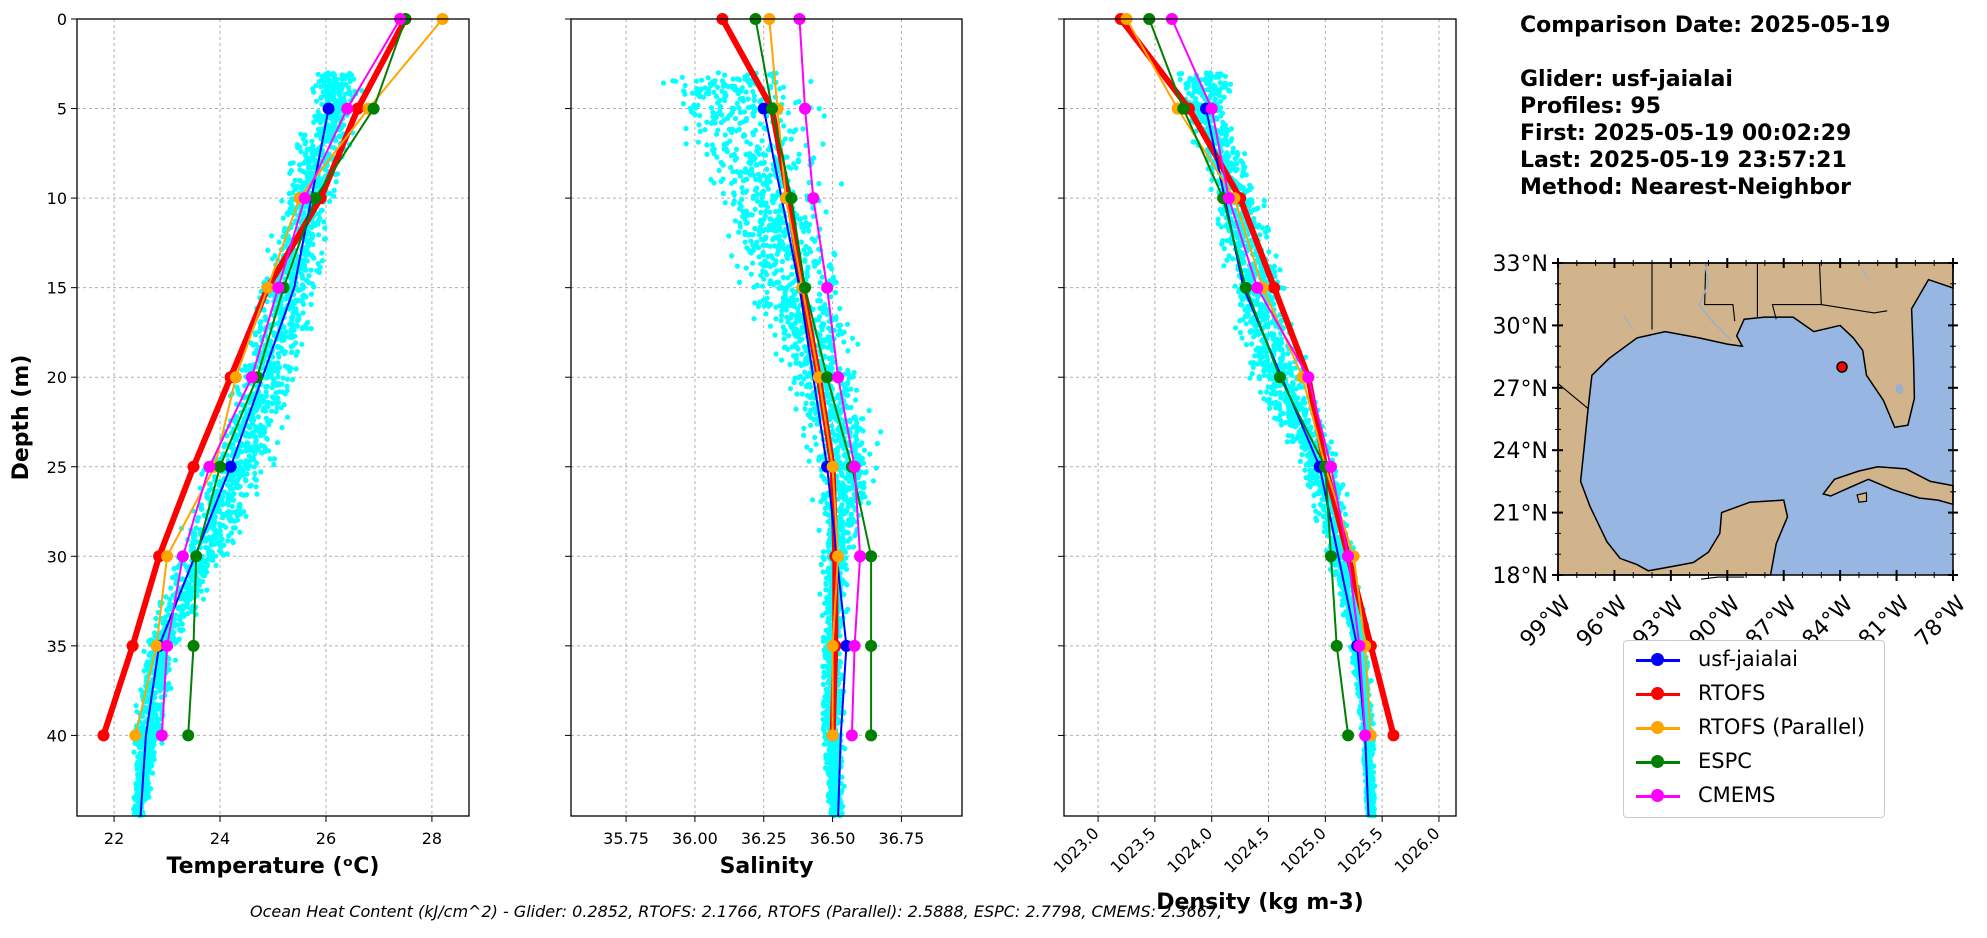 The width and height of the screenshot is (1987, 938). I want to click on series-point-rtofs_parallel, so click(135, 735).